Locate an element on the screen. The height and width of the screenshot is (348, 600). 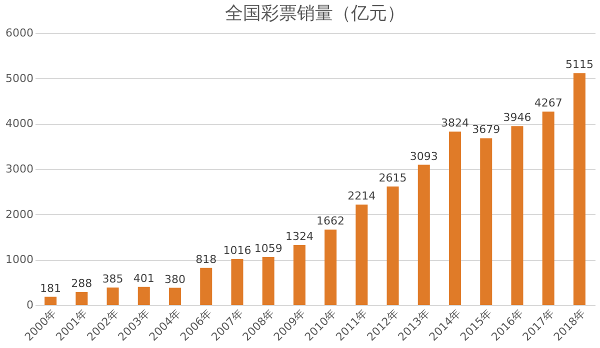
data-label: 1324 is located at coordinates (299, 236).